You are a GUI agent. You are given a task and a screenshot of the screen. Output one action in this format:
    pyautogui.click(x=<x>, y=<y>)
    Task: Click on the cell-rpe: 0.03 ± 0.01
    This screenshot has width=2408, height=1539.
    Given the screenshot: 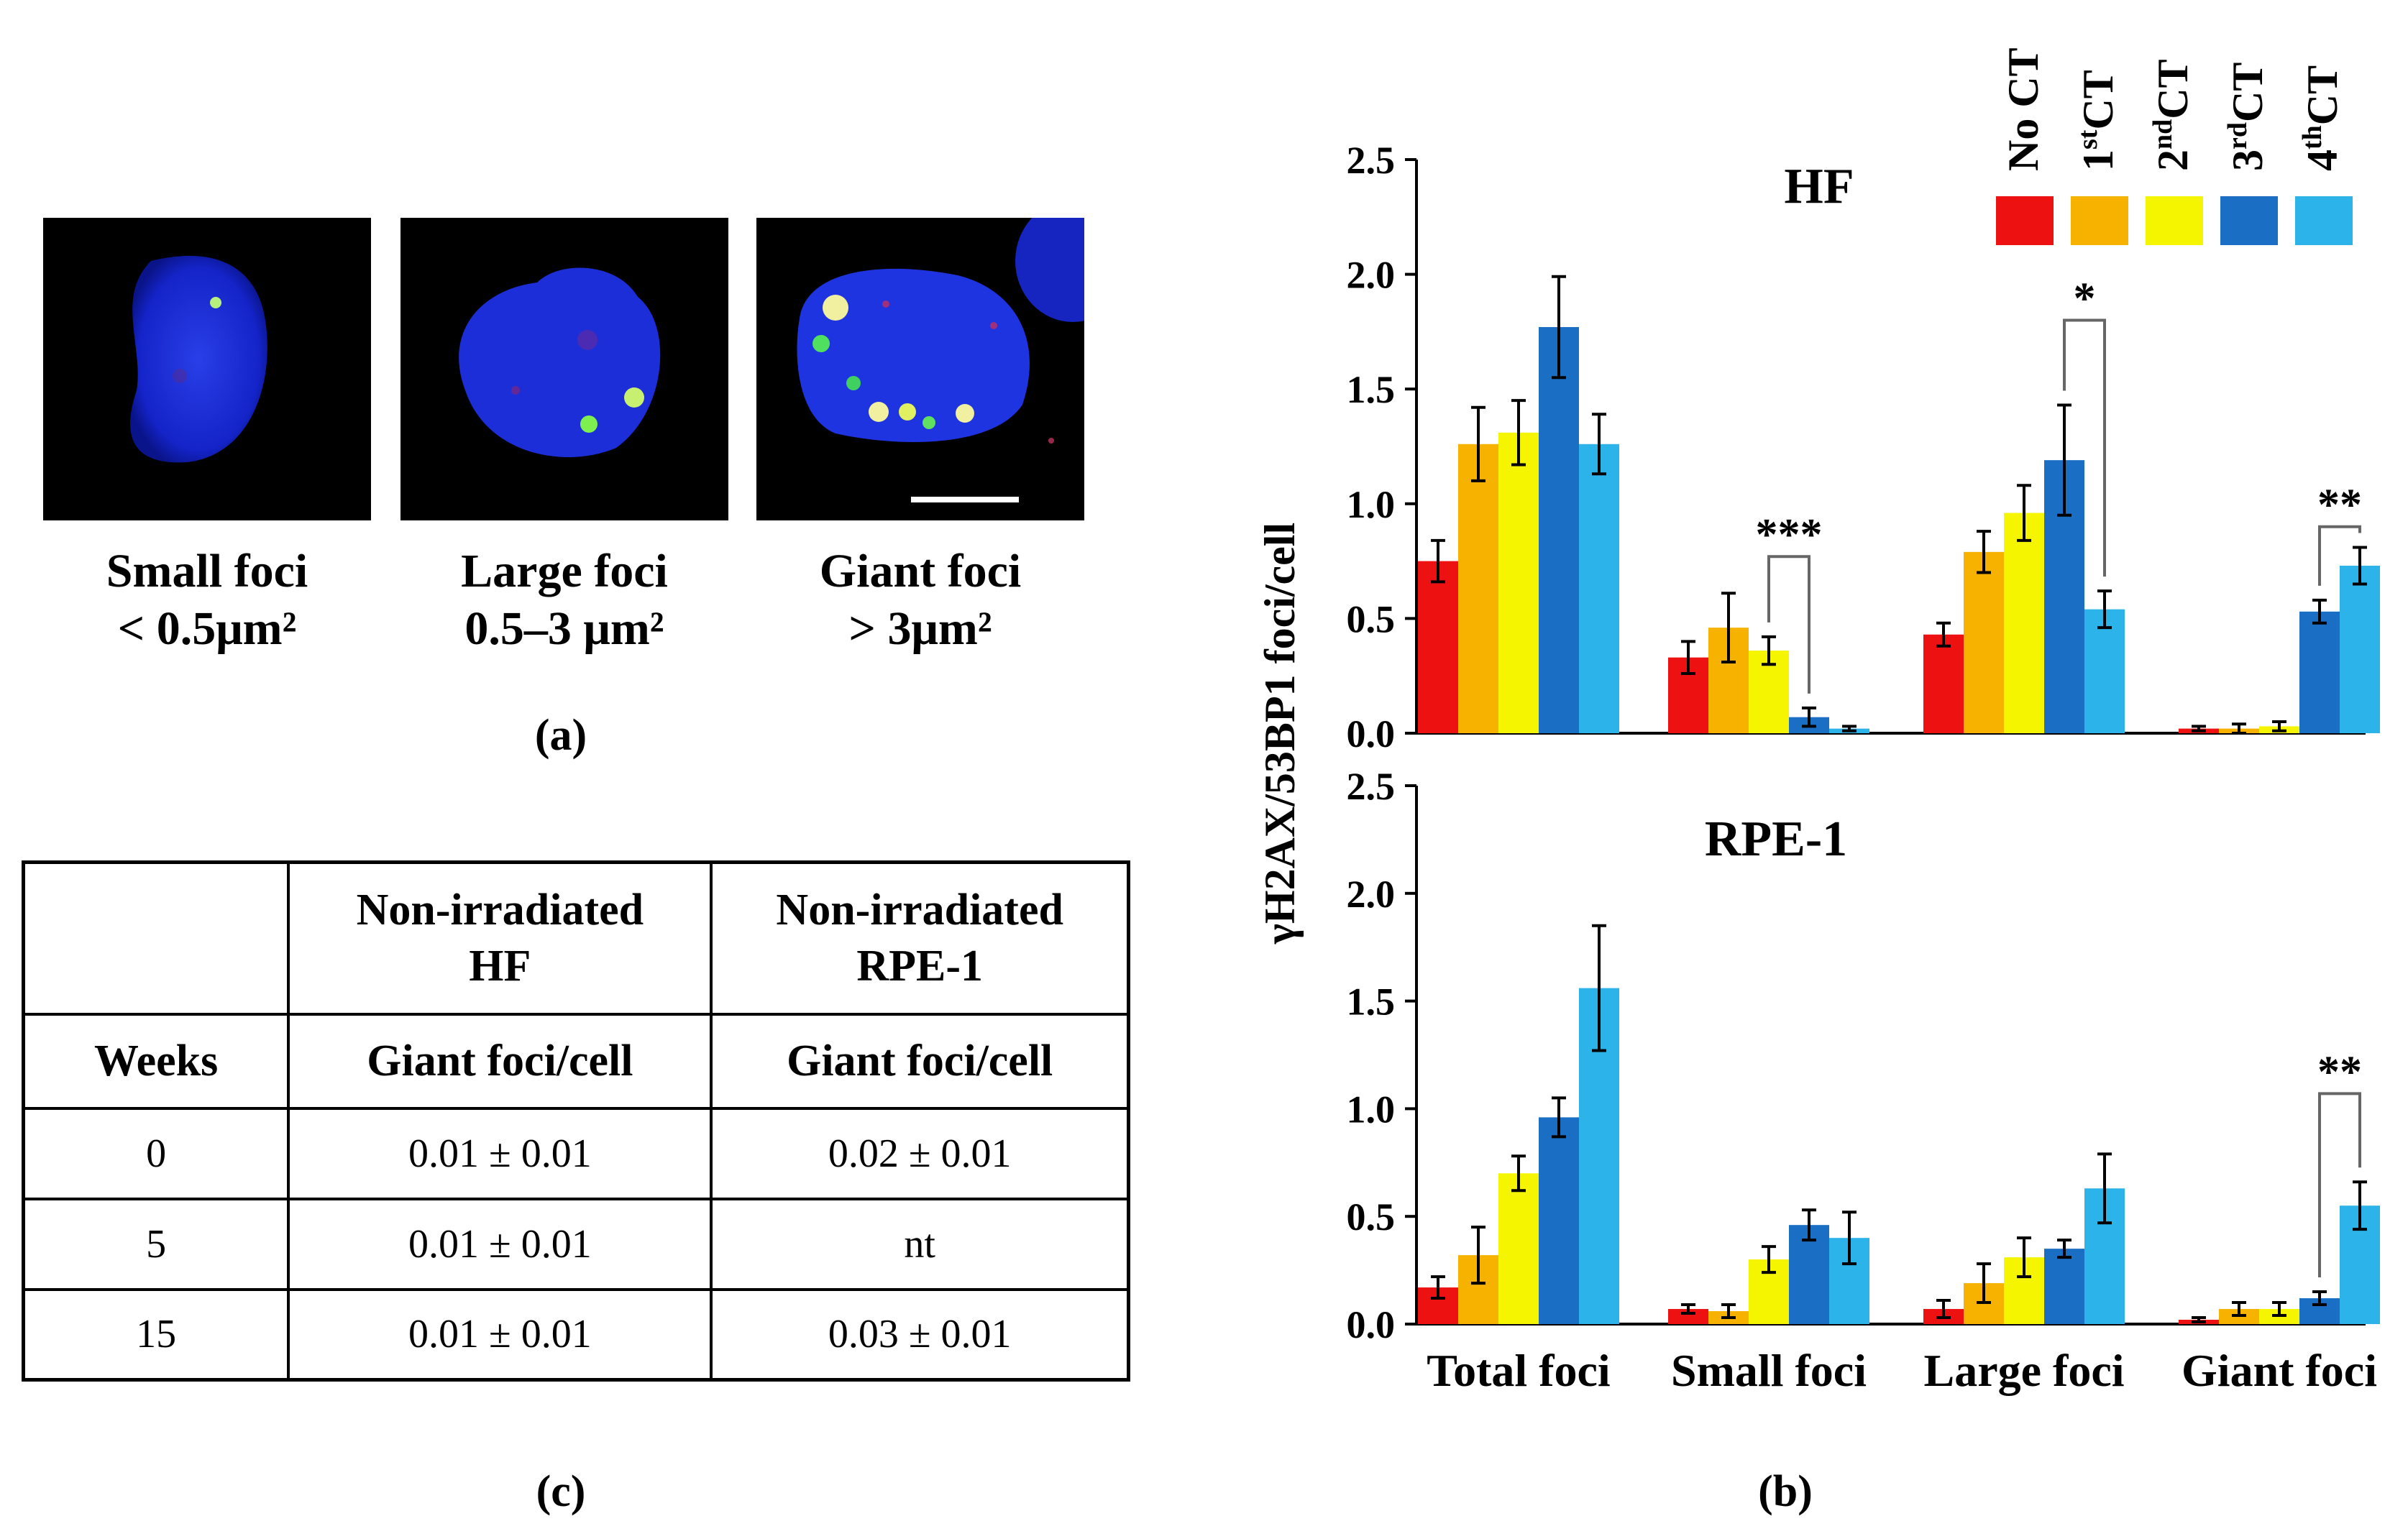 What is the action you would take?
    pyautogui.click(x=920, y=1334)
    